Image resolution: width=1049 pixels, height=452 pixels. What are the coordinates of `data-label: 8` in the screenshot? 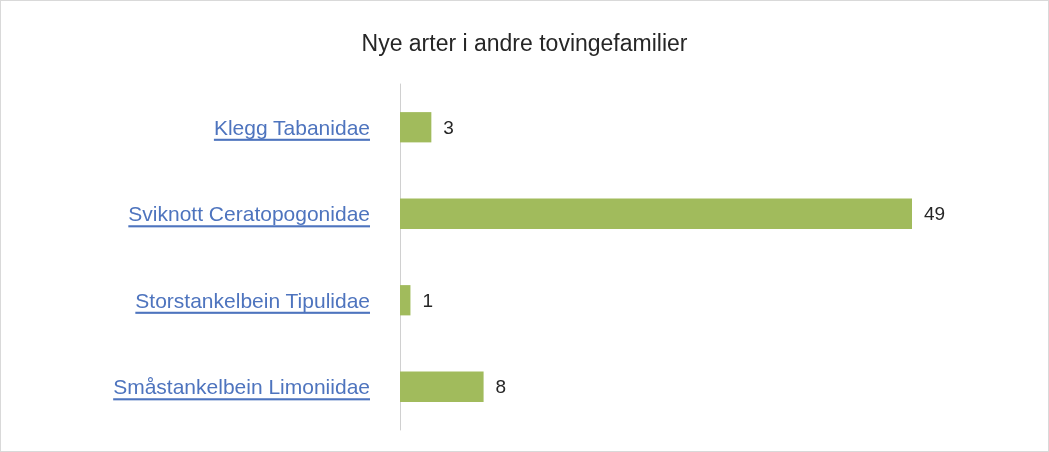 It's located at (501, 387).